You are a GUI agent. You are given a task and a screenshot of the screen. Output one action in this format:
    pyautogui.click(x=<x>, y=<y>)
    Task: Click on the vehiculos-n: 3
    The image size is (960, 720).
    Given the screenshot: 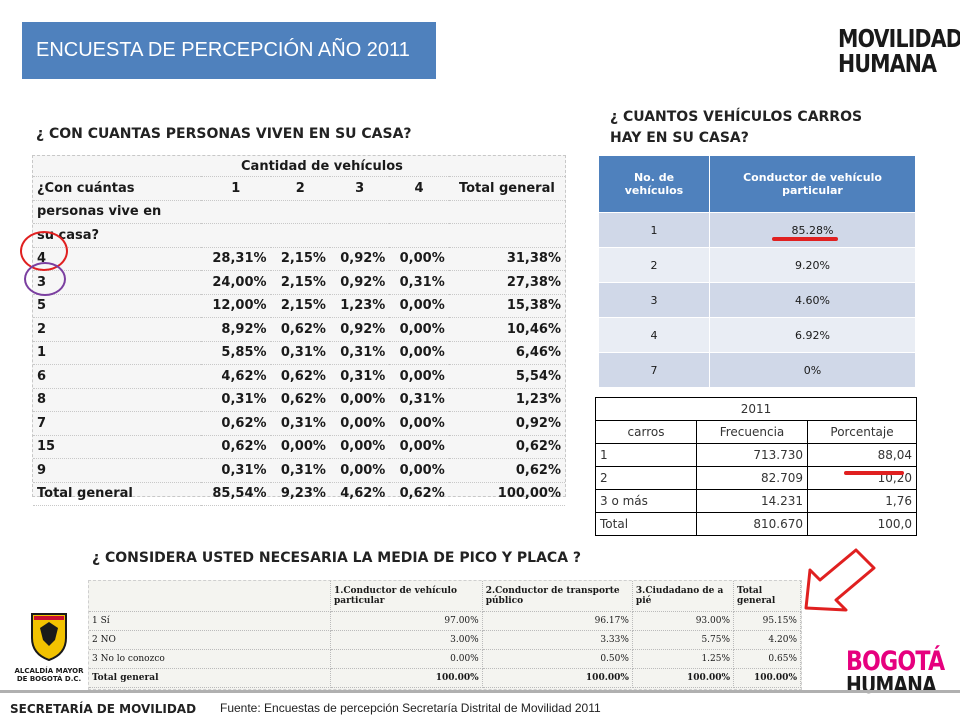 What is the action you would take?
    pyautogui.click(x=654, y=300)
    